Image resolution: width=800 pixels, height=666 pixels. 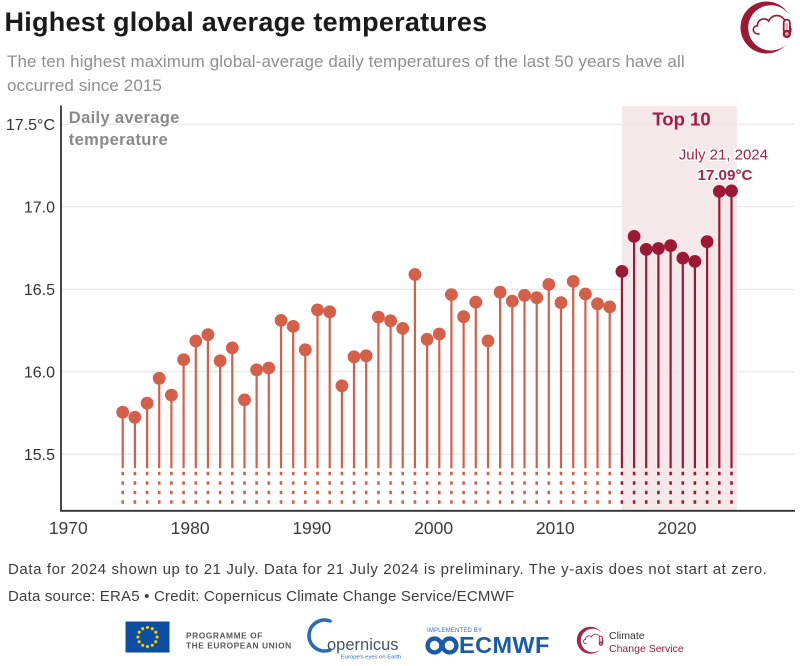 What do you see at coordinates (124, 118) in the screenshot?
I see `svg-text: Daily average` at bounding box center [124, 118].